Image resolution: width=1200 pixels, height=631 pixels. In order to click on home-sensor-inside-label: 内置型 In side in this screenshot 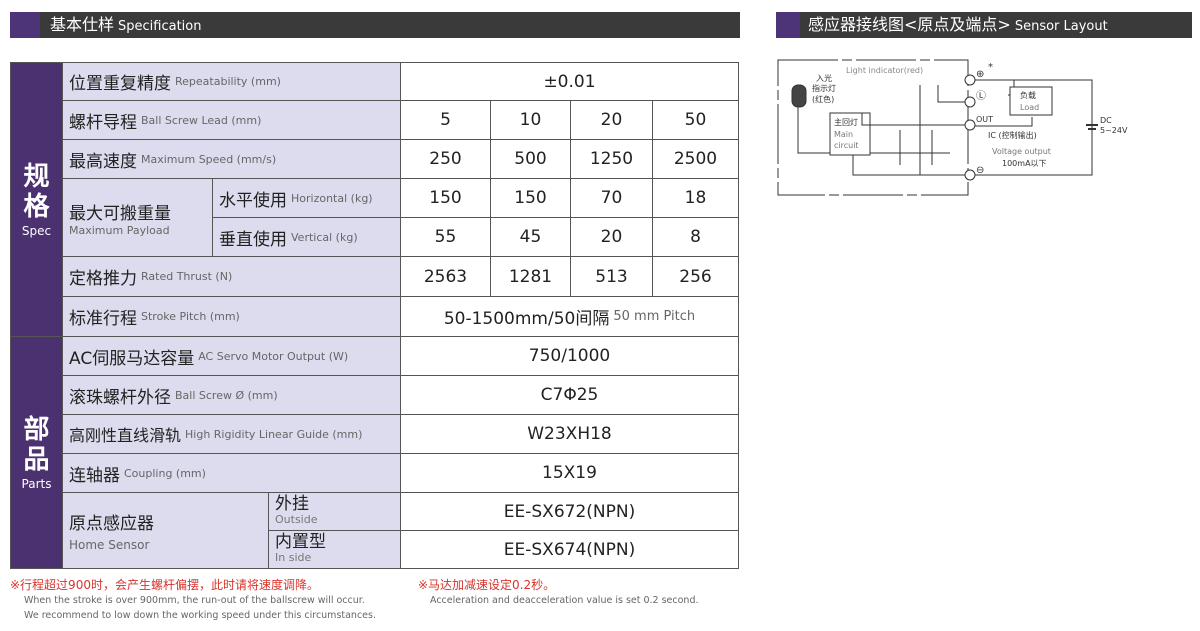, I will do `click(334, 549)`.